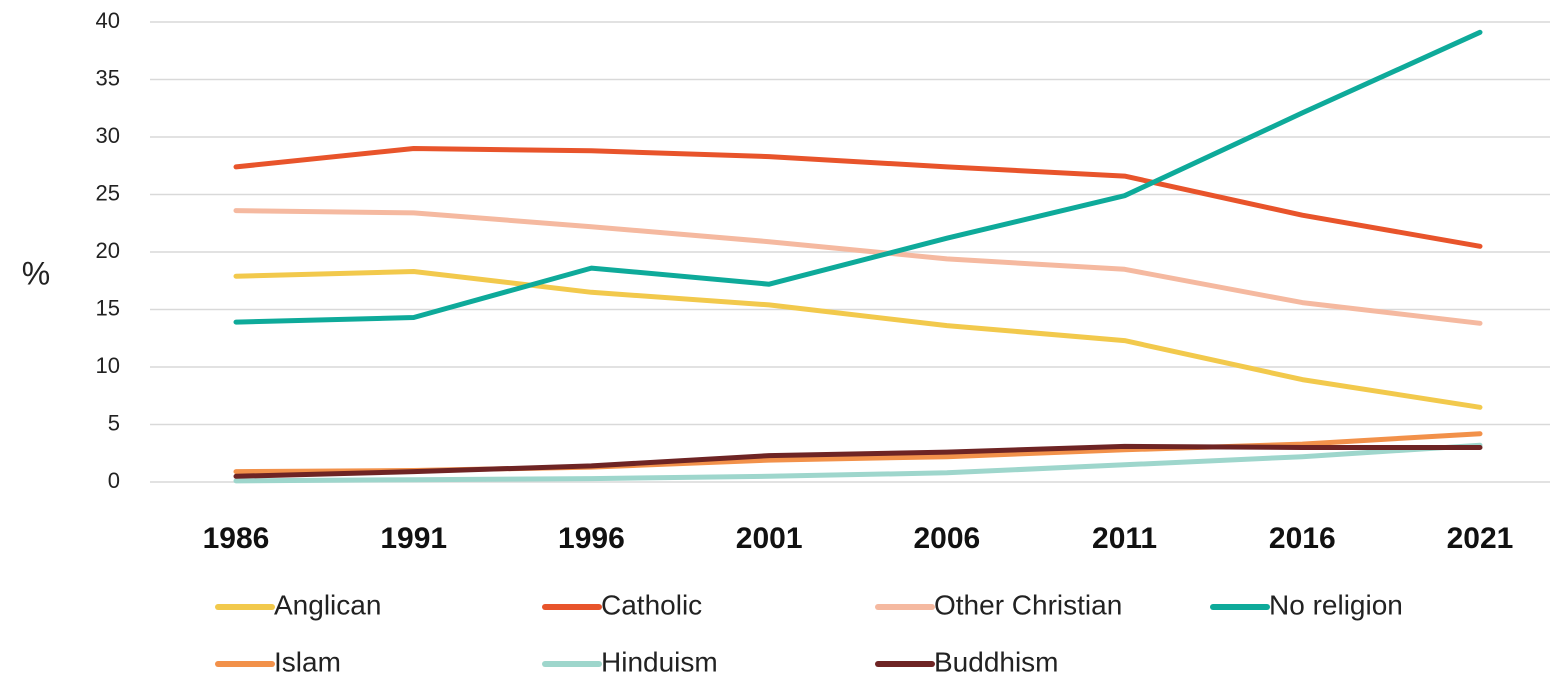 The width and height of the screenshot is (1560, 685). I want to click on x-tick-label: 2016, so click(1302, 538).